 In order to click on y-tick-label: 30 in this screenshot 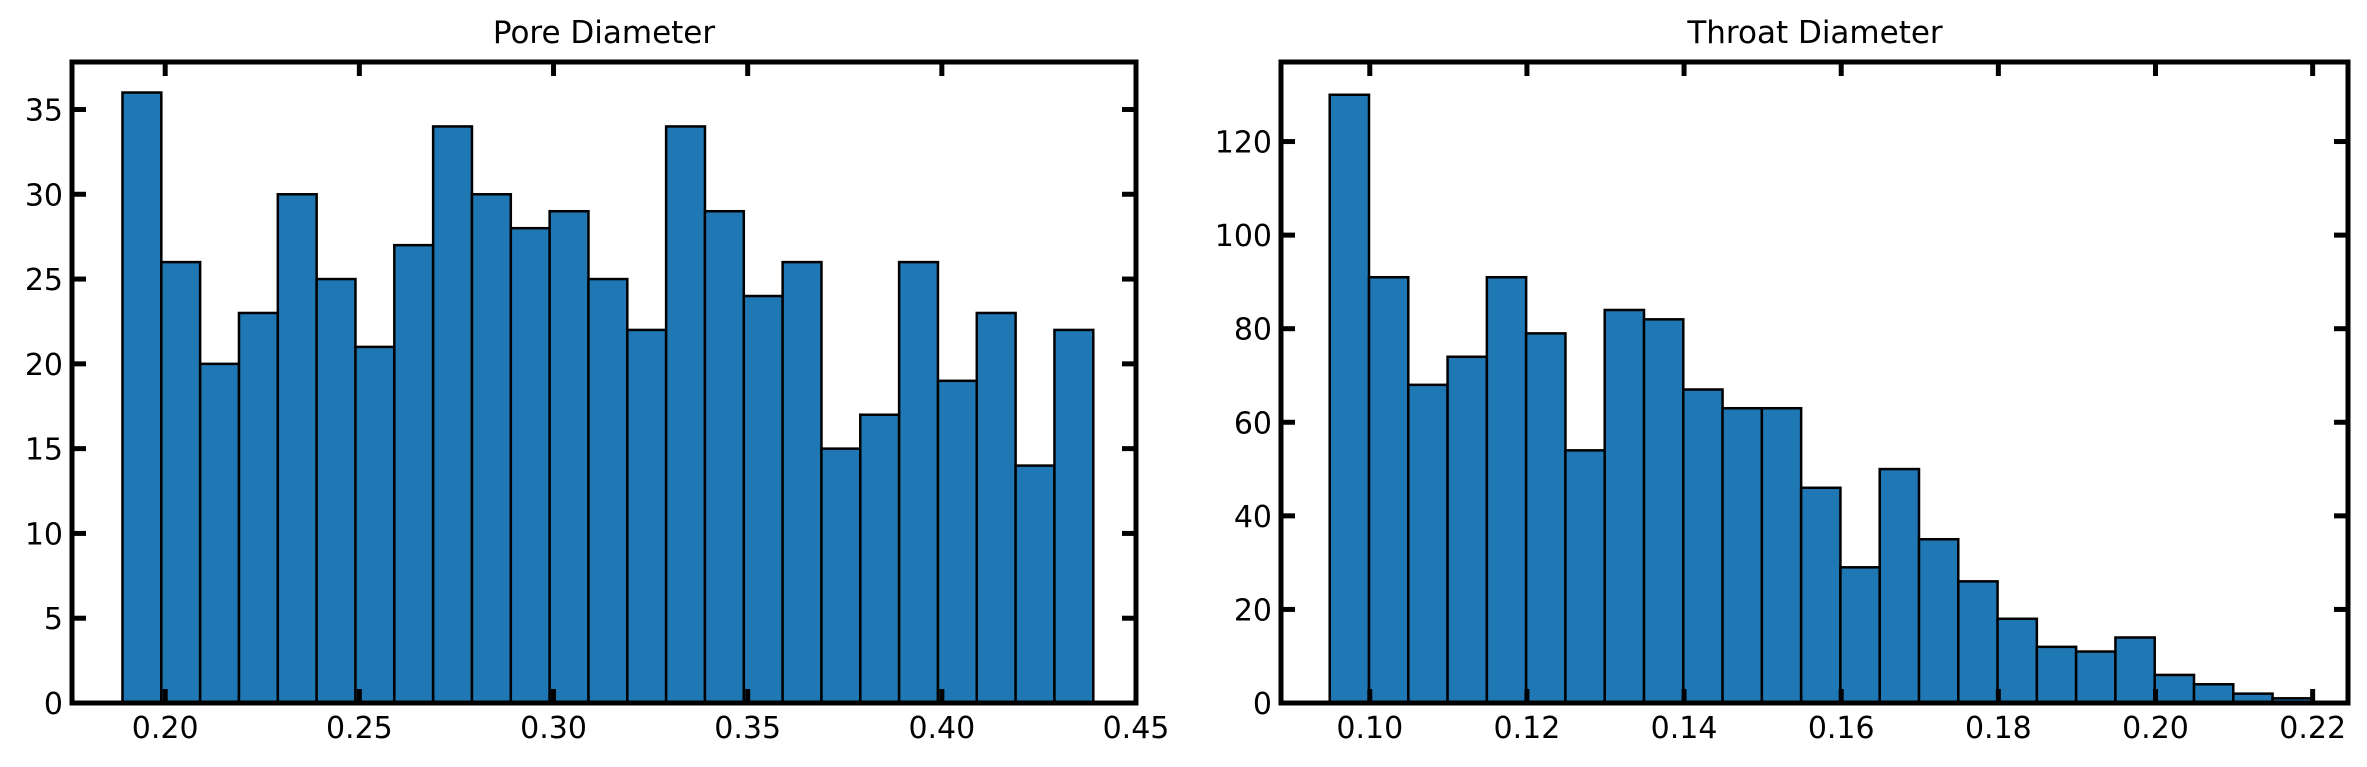, I will do `click(44, 195)`.